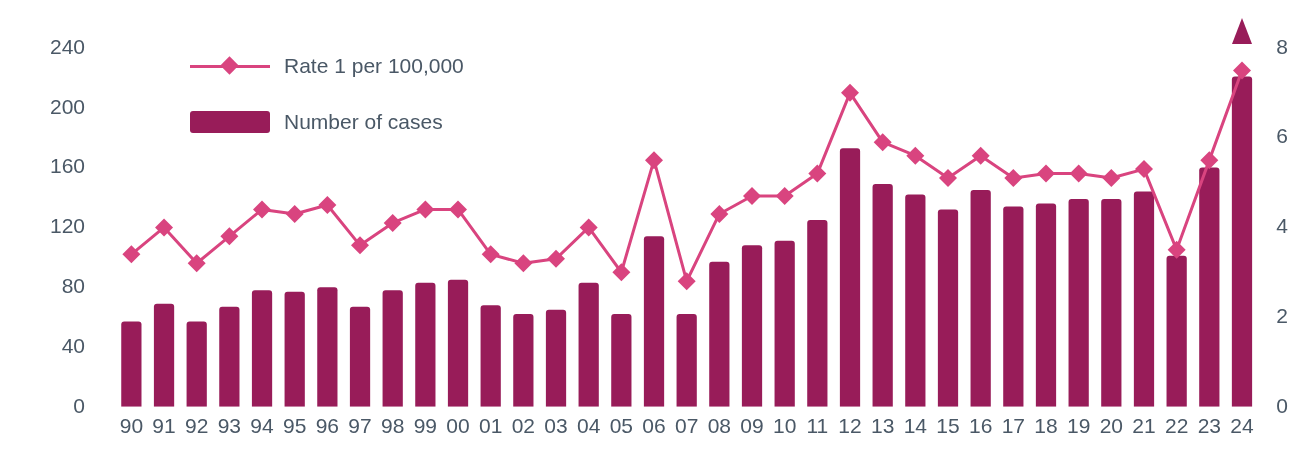 This screenshot has width=1316, height=458. Describe the element at coordinates (817, 426) in the screenshot. I see `x-tick-label: 11` at that location.